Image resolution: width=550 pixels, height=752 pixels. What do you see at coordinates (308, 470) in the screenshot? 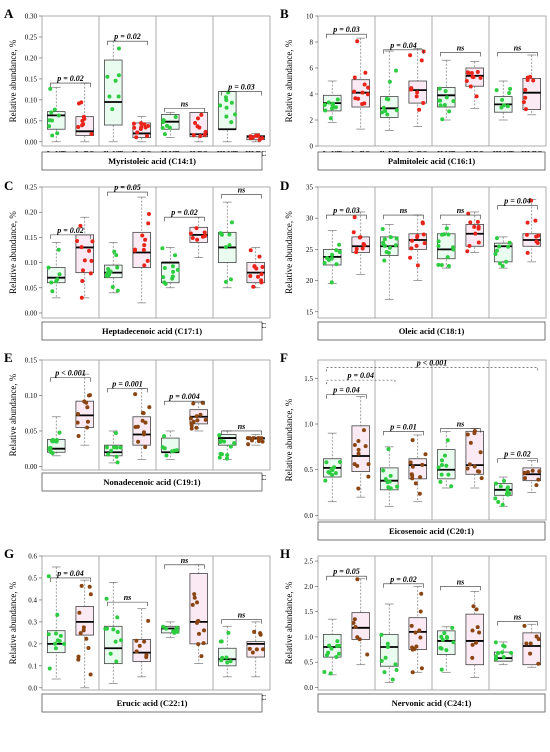
I see `y-tick-label: 0.5` at bounding box center [308, 470].